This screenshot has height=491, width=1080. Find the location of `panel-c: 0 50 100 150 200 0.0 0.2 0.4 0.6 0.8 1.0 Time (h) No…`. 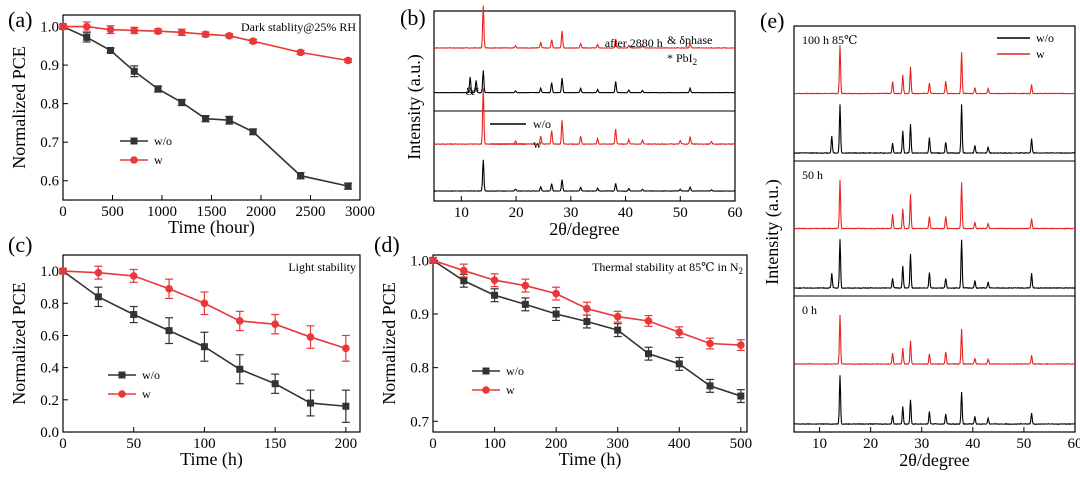

panel-c: 0 50 100 150 200 0.0 0.2 0.4 0.6 0.8 1.0 Time (h) No… is located at coordinates (185, 362).